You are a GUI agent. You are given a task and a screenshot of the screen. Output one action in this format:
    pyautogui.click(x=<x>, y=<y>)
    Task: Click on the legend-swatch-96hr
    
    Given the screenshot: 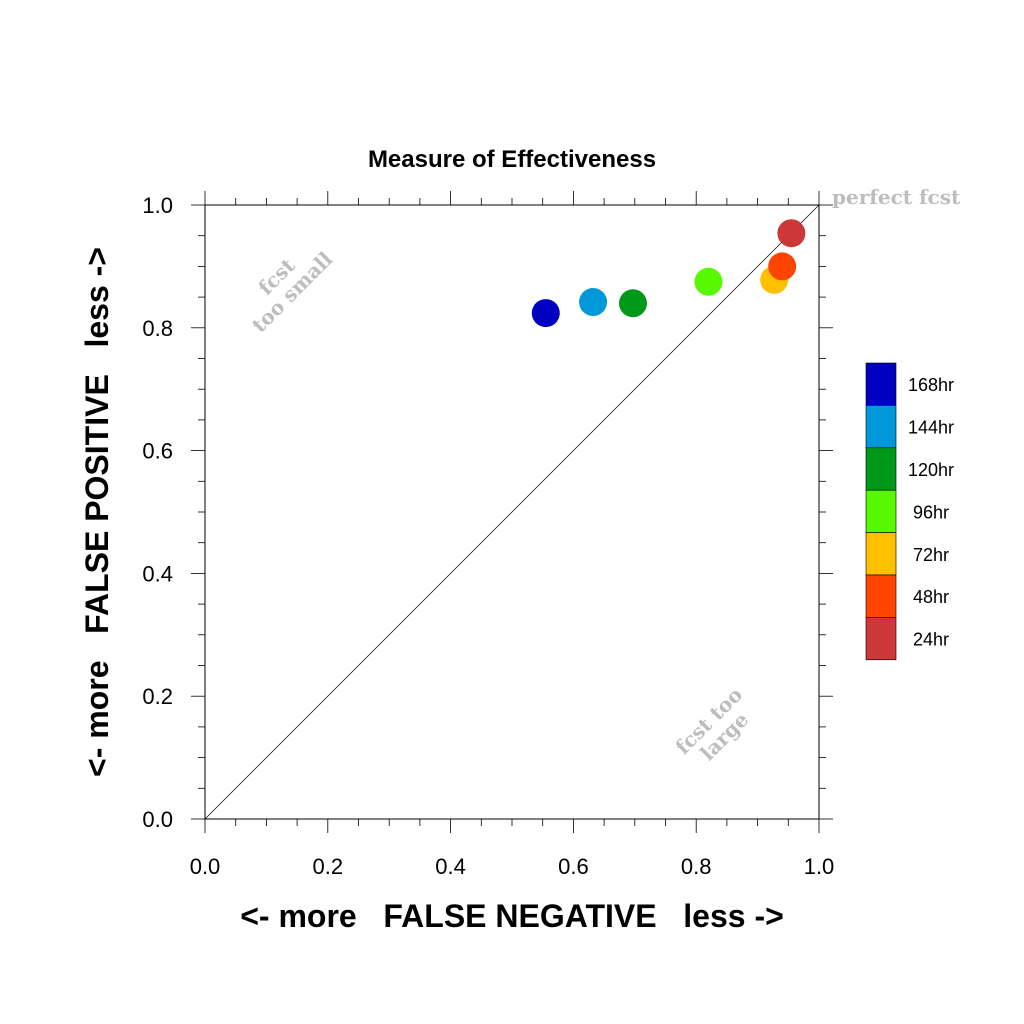 What is the action you would take?
    pyautogui.click(x=881, y=511)
    